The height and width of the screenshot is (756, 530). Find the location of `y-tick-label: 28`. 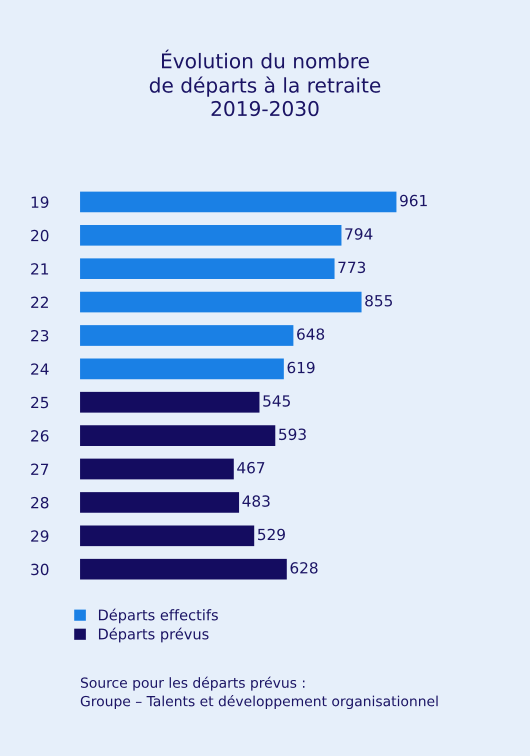

y-tick-label: 28 is located at coordinates (39, 502).